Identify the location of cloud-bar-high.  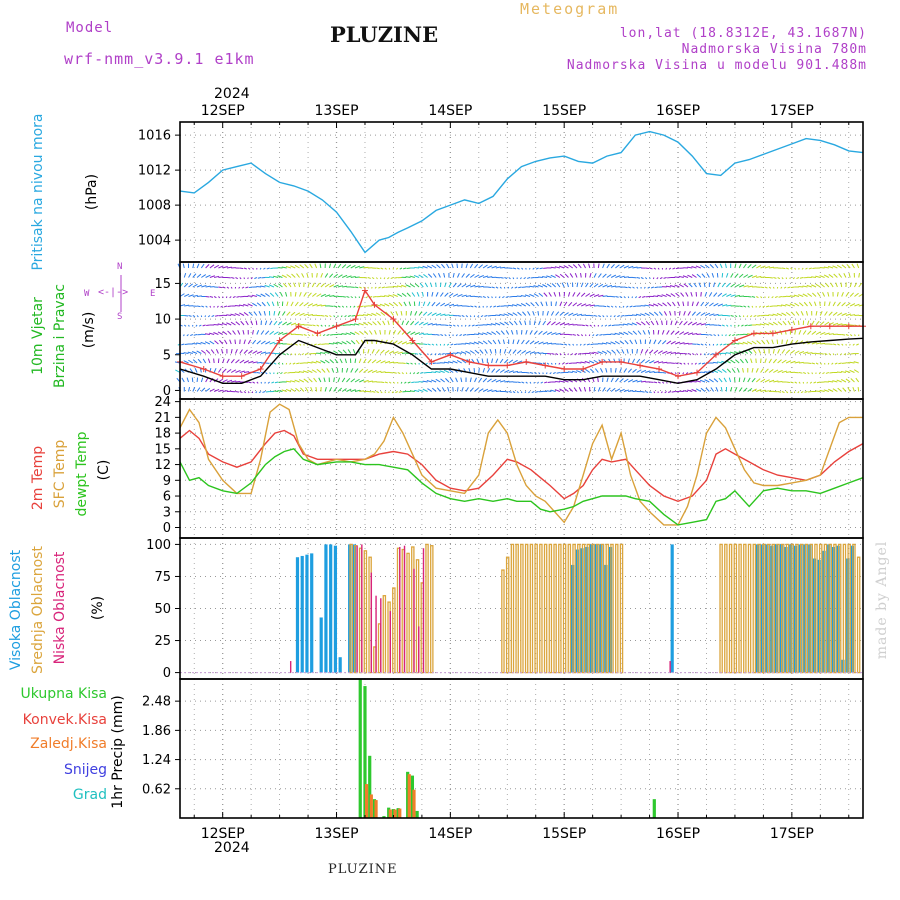
(321, 645).